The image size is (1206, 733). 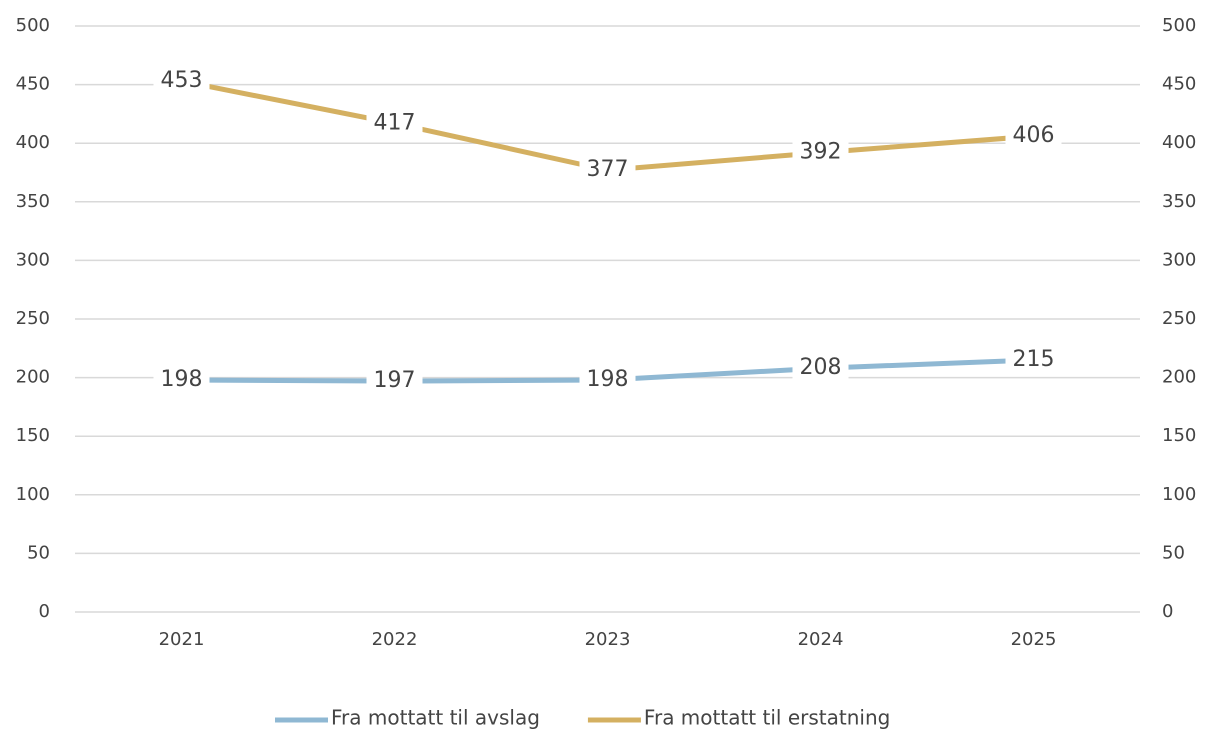 What do you see at coordinates (395, 639) in the screenshot?
I see `x-tick-label: 2022` at bounding box center [395, 639].